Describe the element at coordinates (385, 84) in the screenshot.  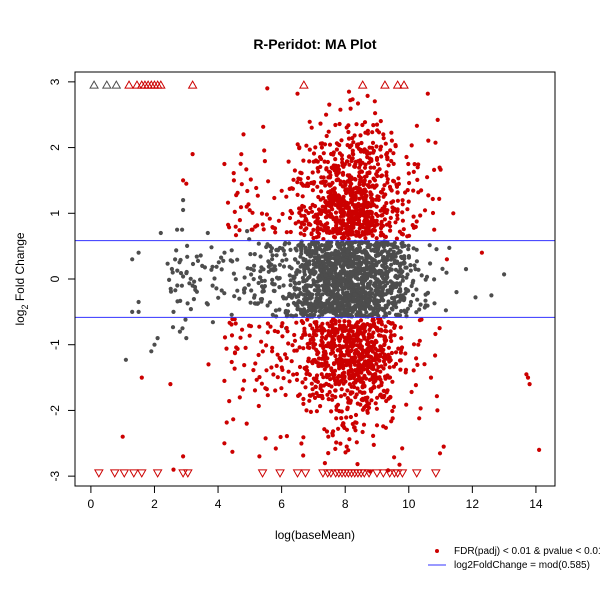
I see `clipped-point-up` at that location.